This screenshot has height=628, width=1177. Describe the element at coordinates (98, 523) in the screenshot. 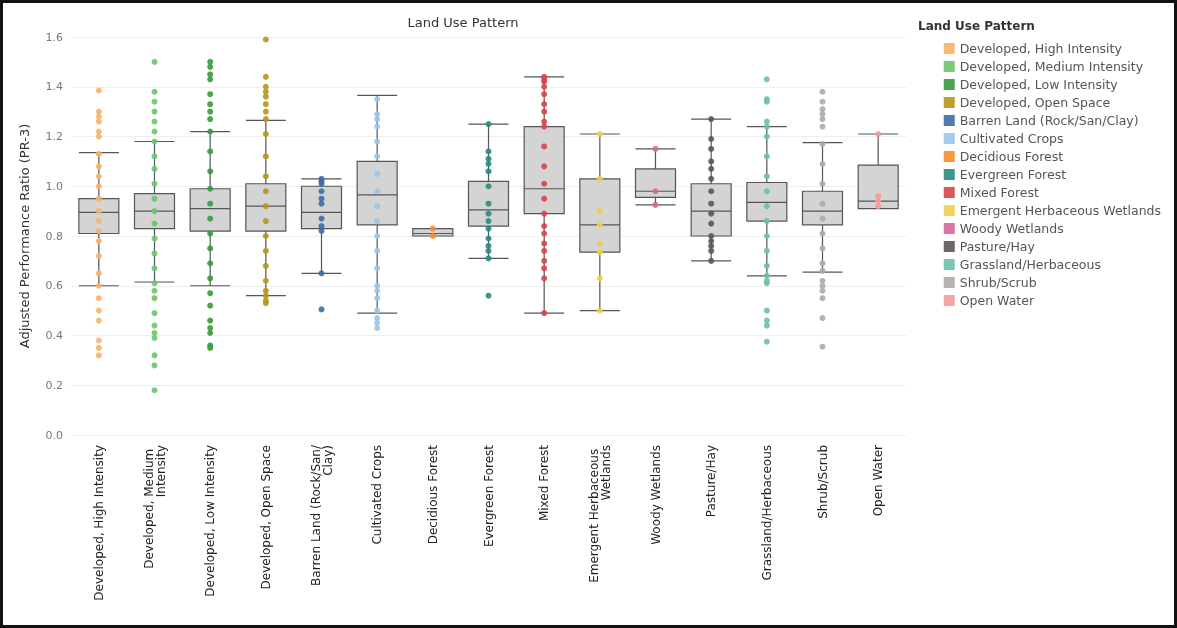

I see `x-tick-label: Developed, High Intensity` at that location.